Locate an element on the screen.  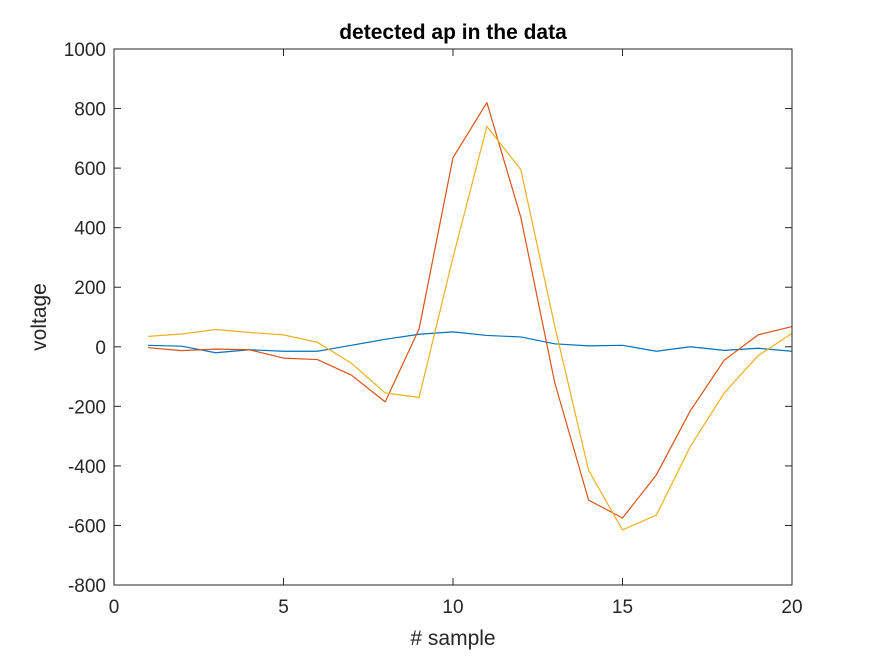
x-axis-label: # sample is located at coordinates (452, 638).